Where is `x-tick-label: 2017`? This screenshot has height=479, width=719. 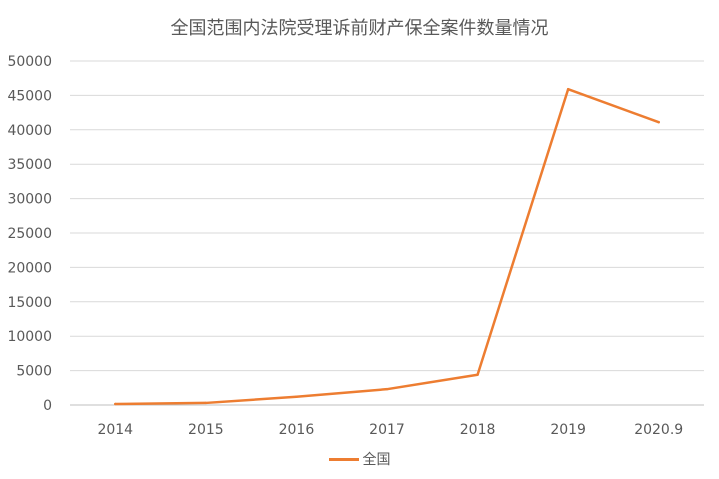
x-tick-label: 2017 is located at coordinates (387, 430).